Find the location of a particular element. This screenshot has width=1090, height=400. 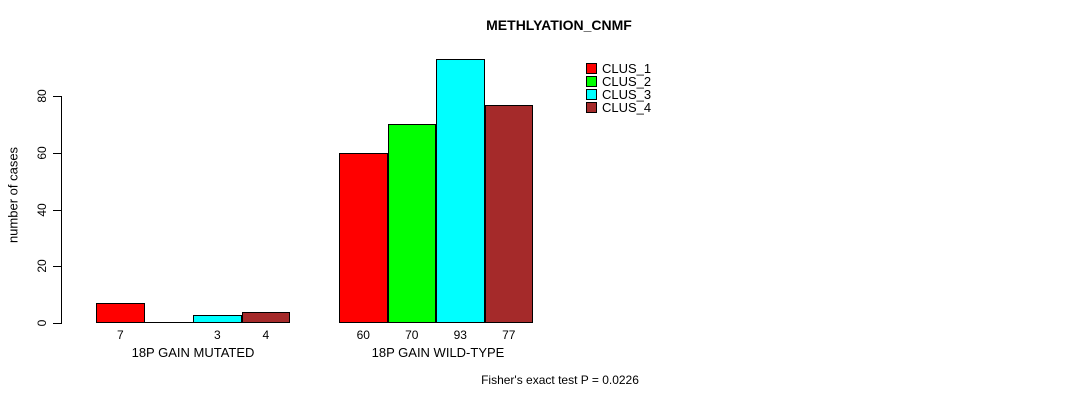

legend-item-clus_3: CLUS_3 is located at coordinates (619, 94).